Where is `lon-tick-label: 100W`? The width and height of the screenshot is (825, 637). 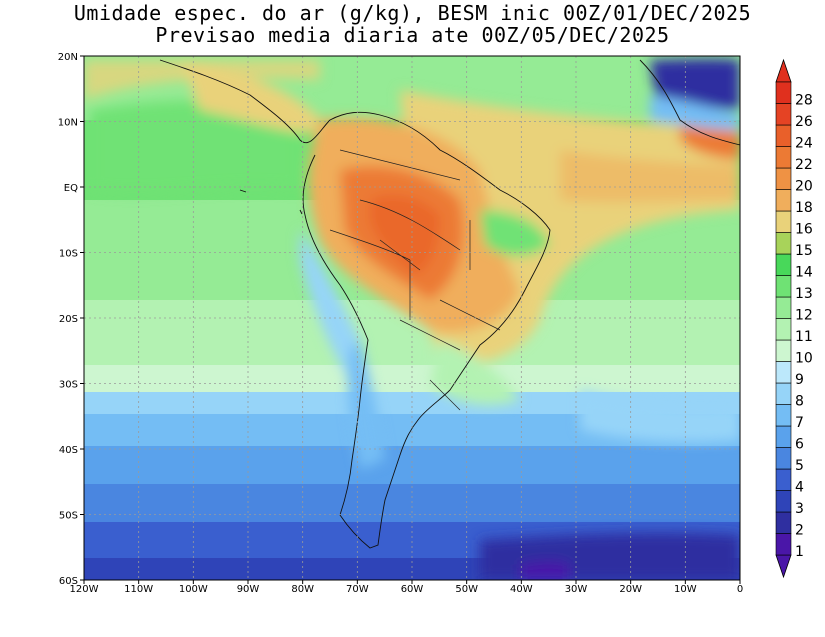
lon-tick-label: 100W is located at coordinates (193, 589).